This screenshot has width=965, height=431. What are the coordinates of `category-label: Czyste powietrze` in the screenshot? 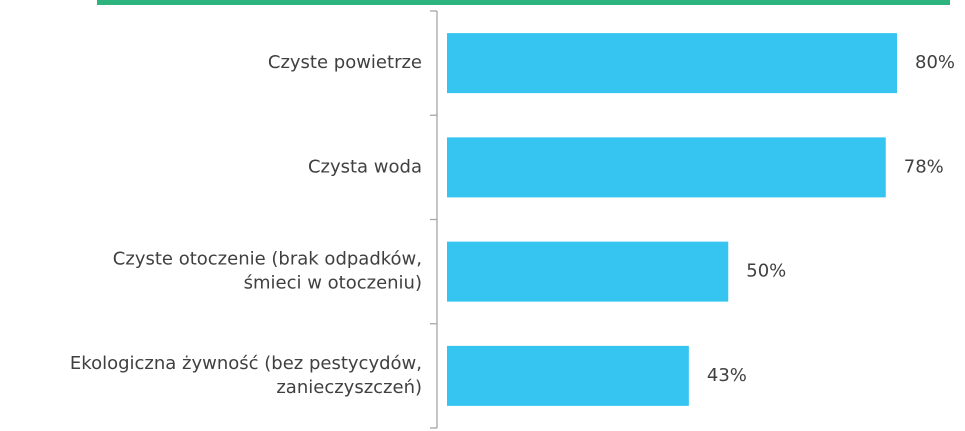 It's located at (345, 62).